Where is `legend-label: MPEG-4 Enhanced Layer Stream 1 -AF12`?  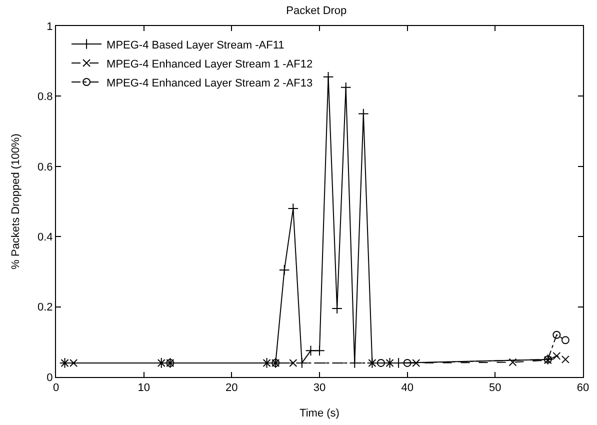
legend-label: MPEG-4 Enhanced Layer Stream 1 -AF12 is located at coordinates (209, 64).